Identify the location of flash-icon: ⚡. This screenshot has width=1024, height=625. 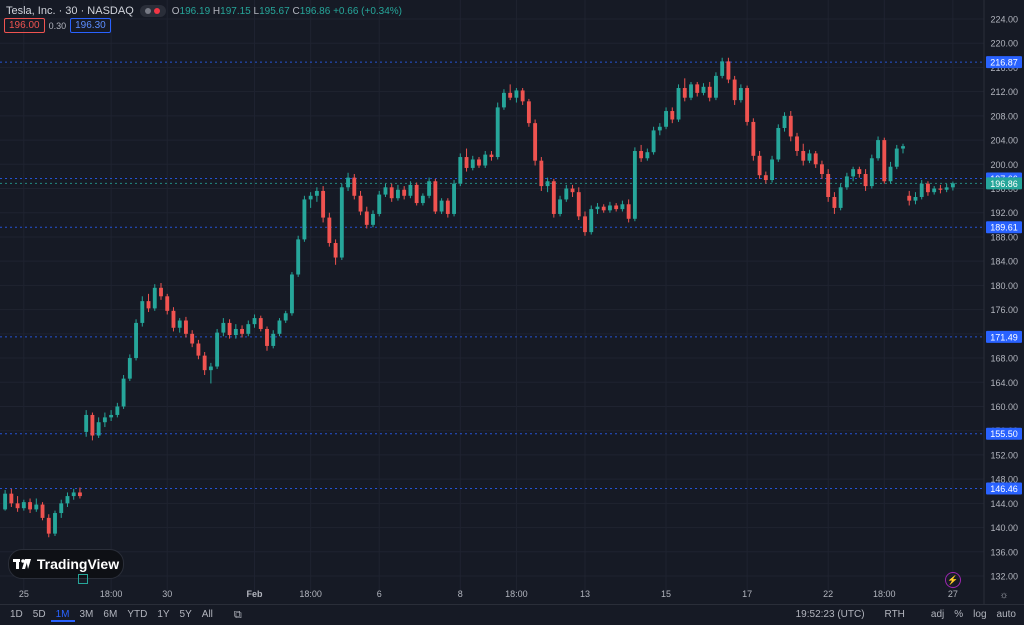
(953, 580).